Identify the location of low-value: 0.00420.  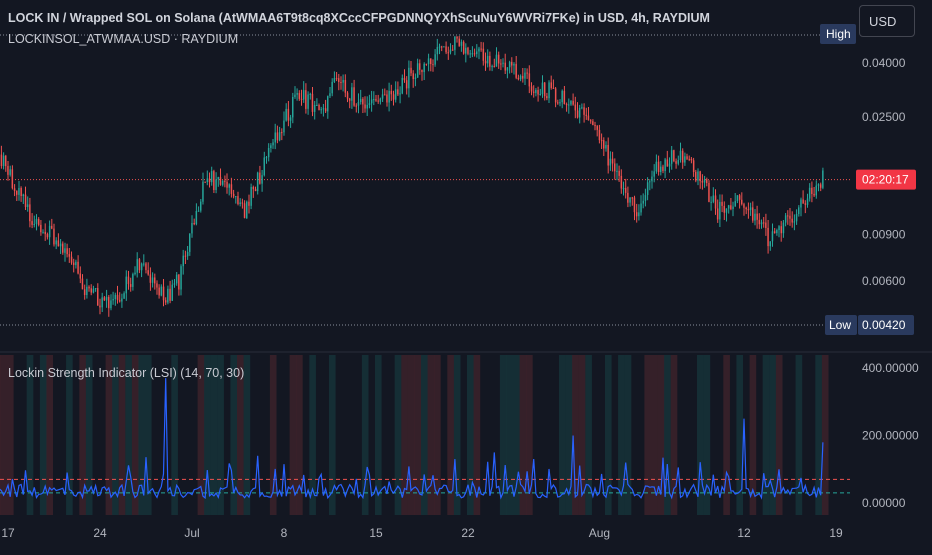
(884, 325).